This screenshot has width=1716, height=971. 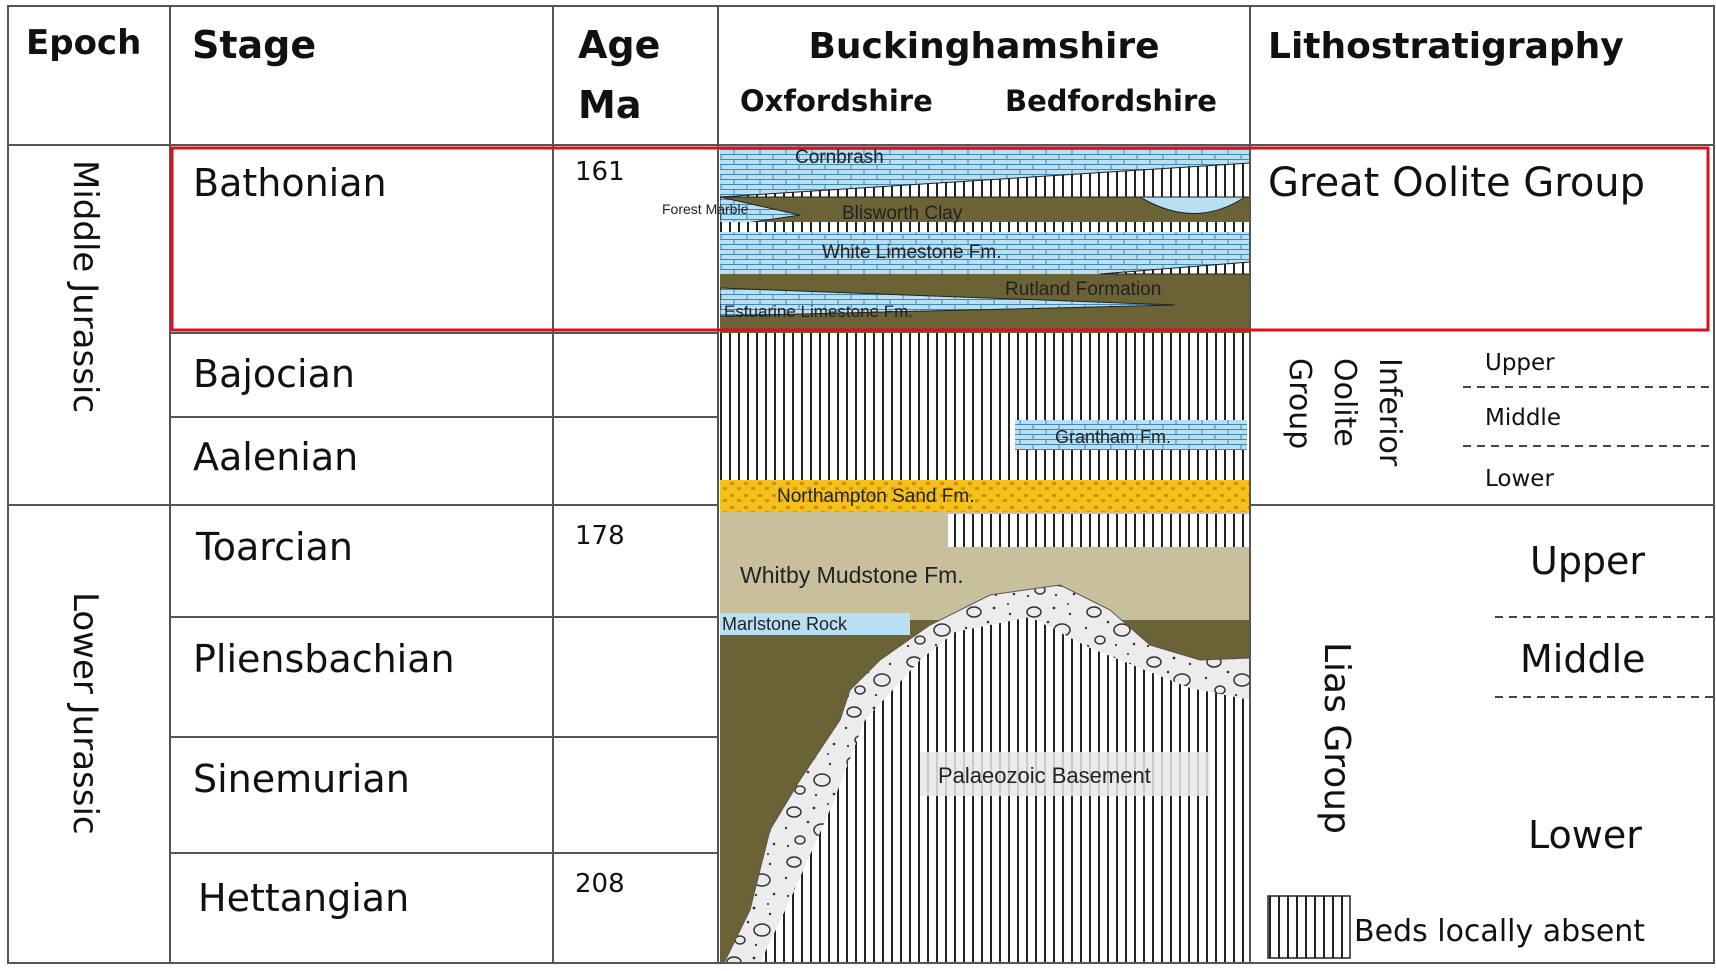 I want to click on label-estuarine-limestone: Estuarine Limestone Fm., so click(x=818, y=311).